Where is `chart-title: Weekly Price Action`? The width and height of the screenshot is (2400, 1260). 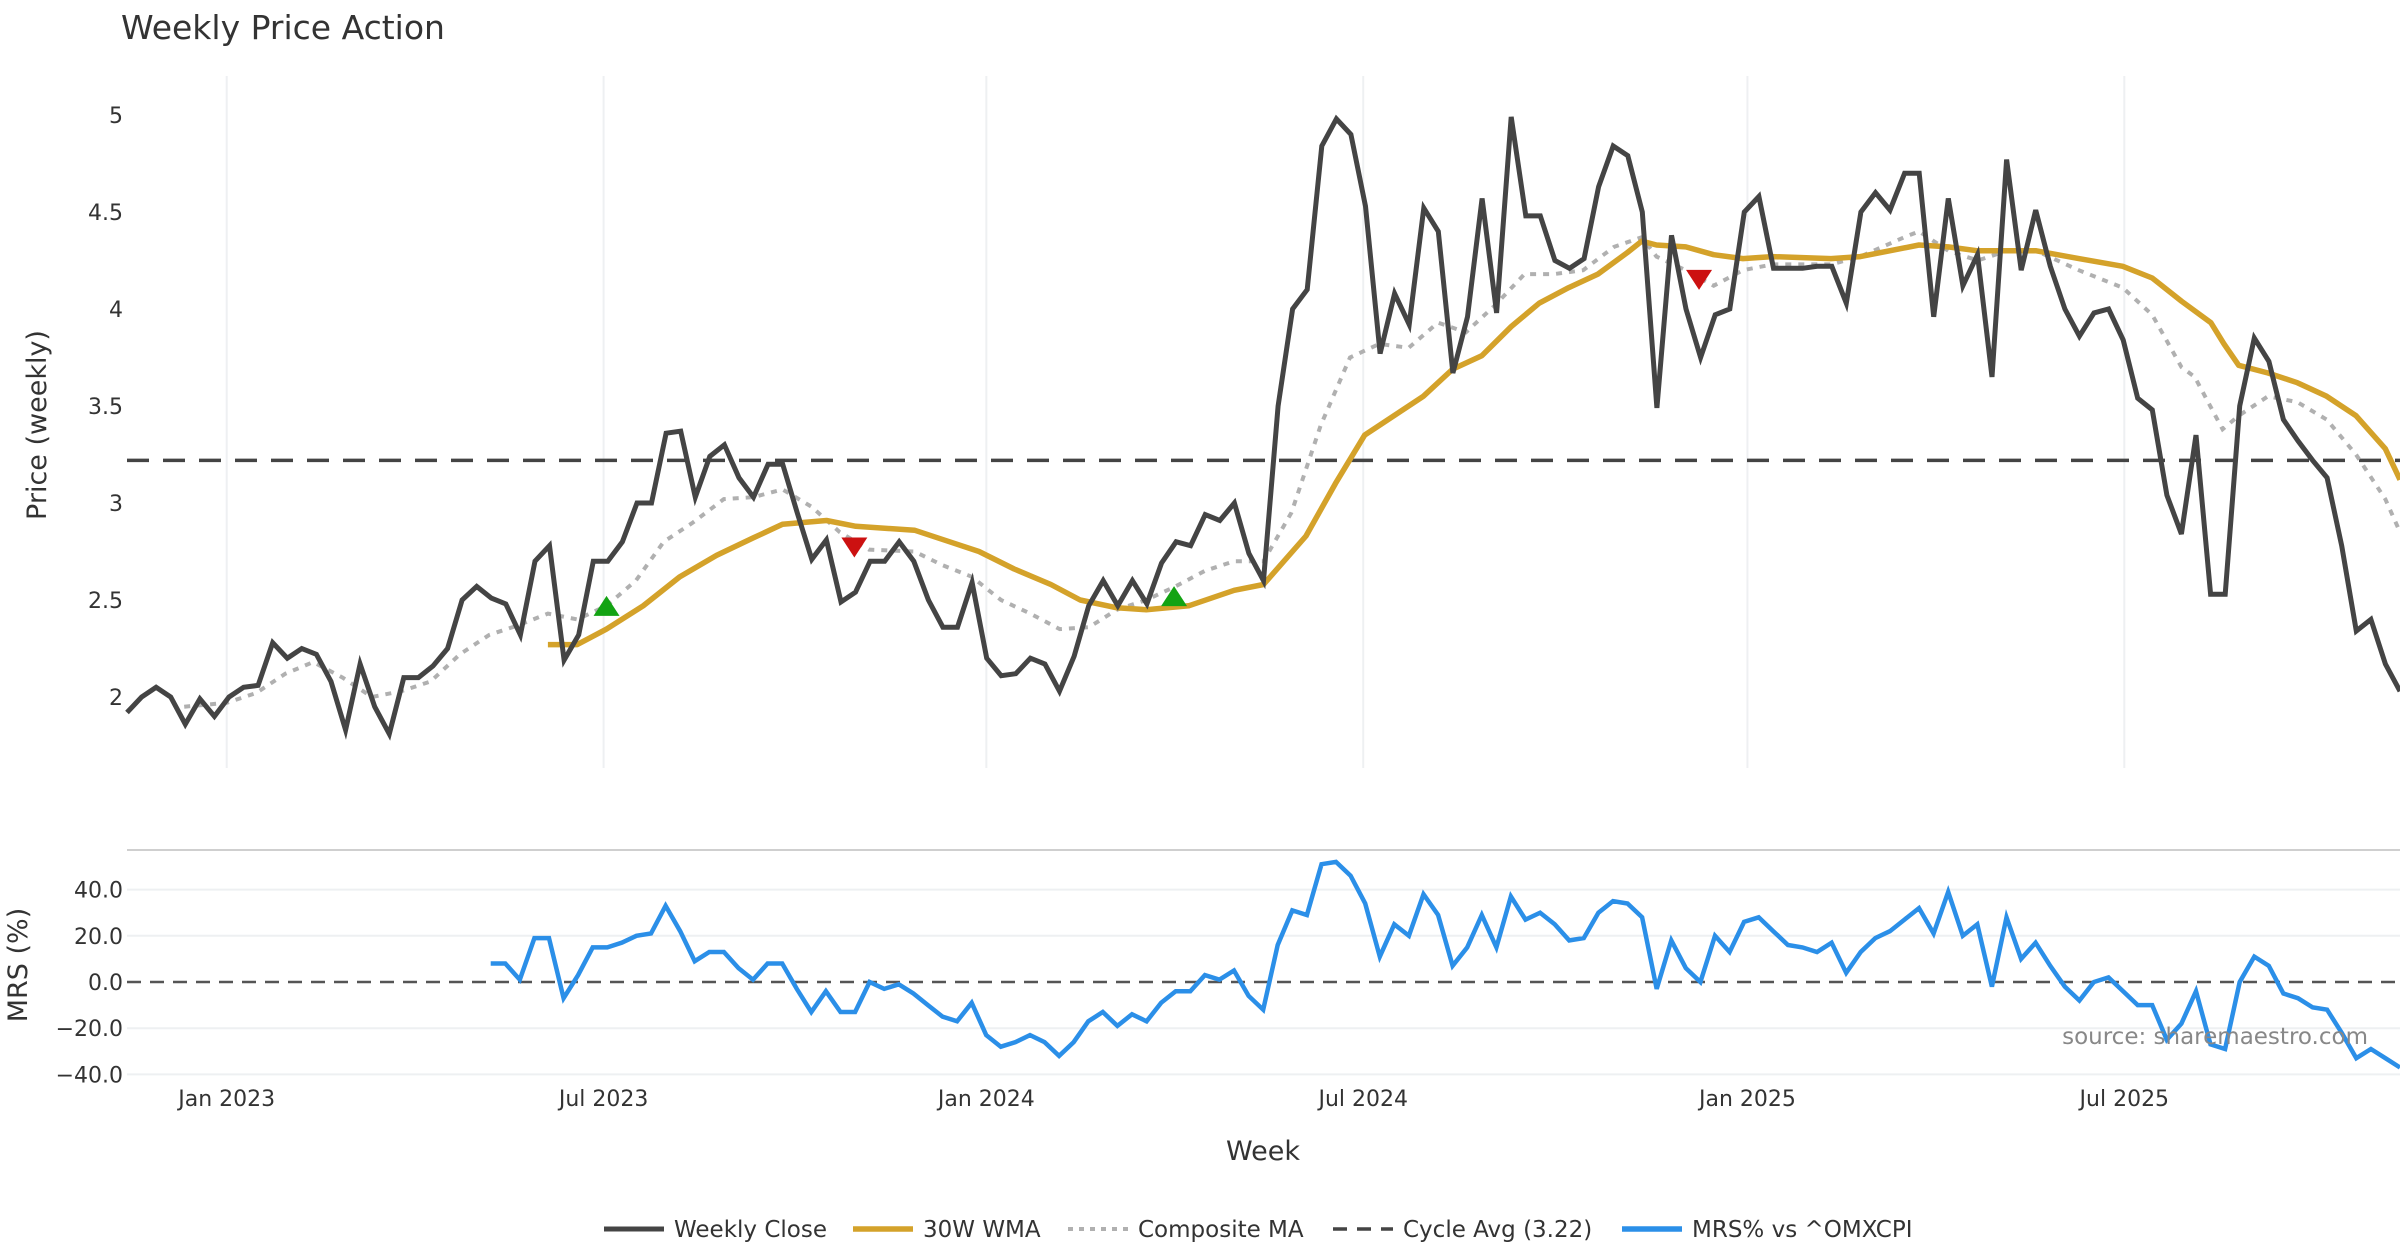 chart-title: Weekly Price Action is located at coordinates (283, 27).